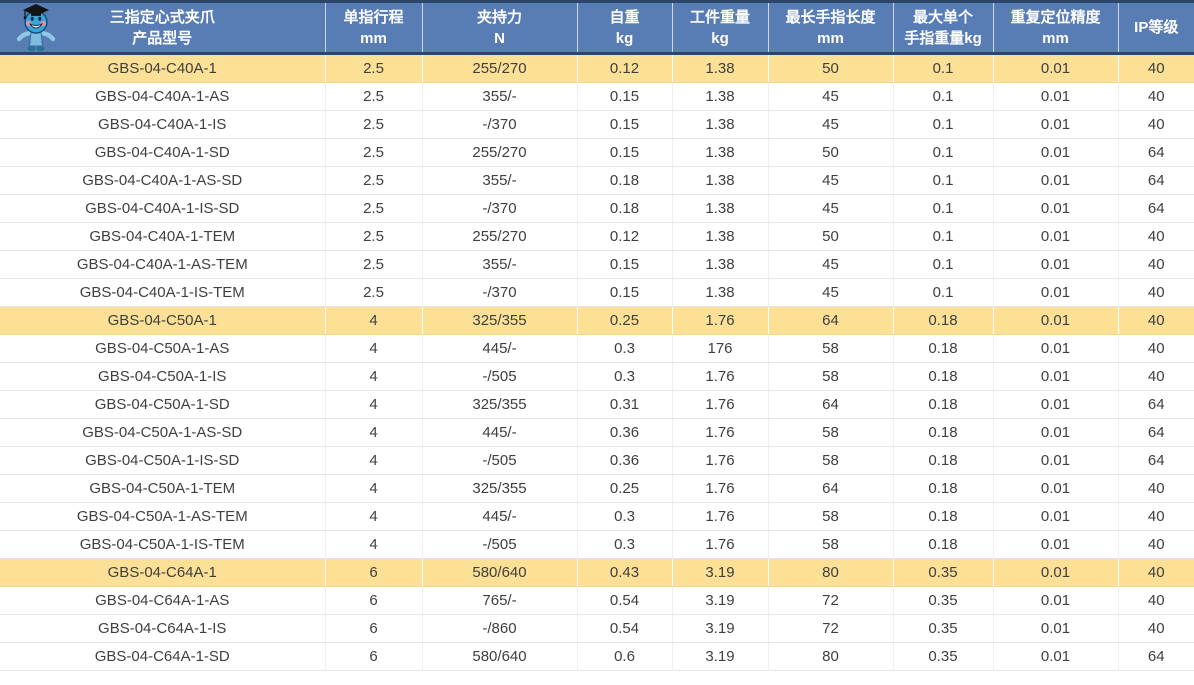 Image resolution: width=1194 pixels, height=685 pixels. What do you see at coordinates (624, 27) in the screenshot?
I see `header-self-weight: 自重 kg` at bounding box center [624, 27].